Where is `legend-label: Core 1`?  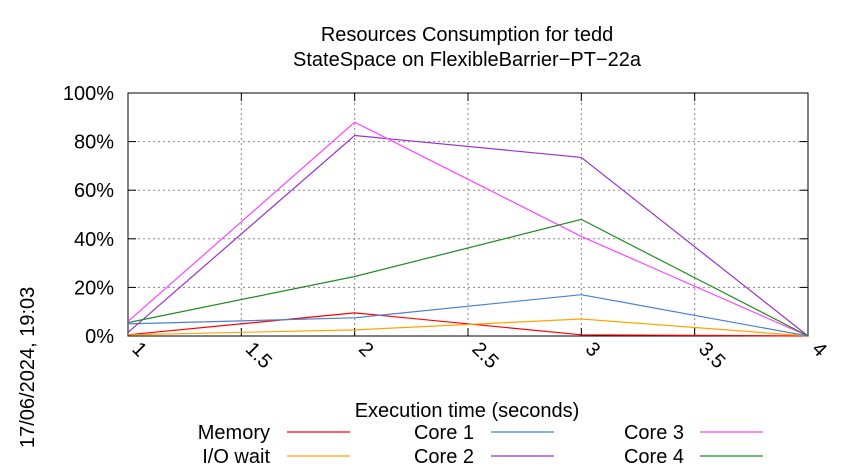 legend-label: Core 1 is located at coordinates (444, 433).